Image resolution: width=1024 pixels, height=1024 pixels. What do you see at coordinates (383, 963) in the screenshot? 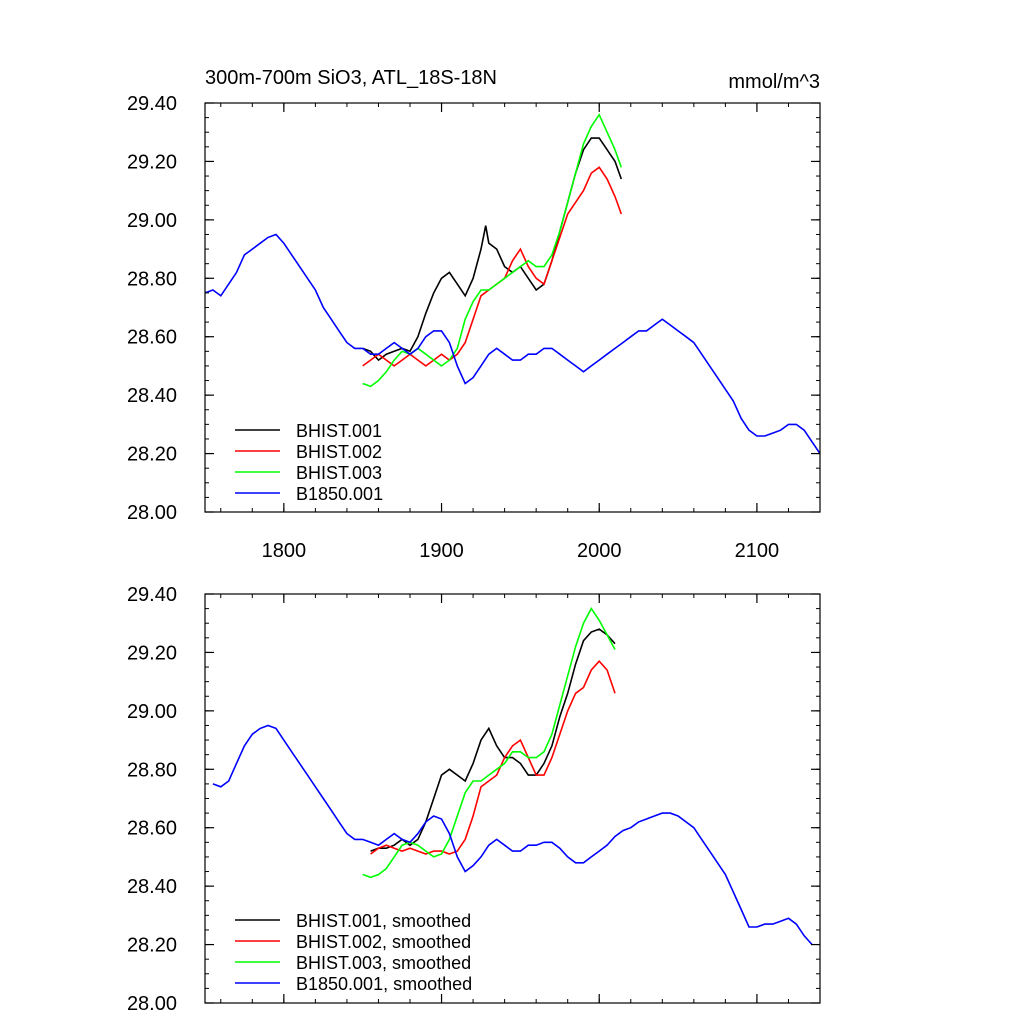
I see `legend-label: BHIST.003, smoothed` at bounding box center [383, 963].